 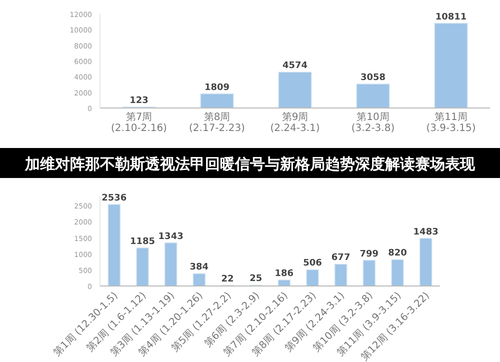 What do you see at coordinates (227, 279) in the screenshot?
I see `data-label: 22` at bounding box center [227, 279].